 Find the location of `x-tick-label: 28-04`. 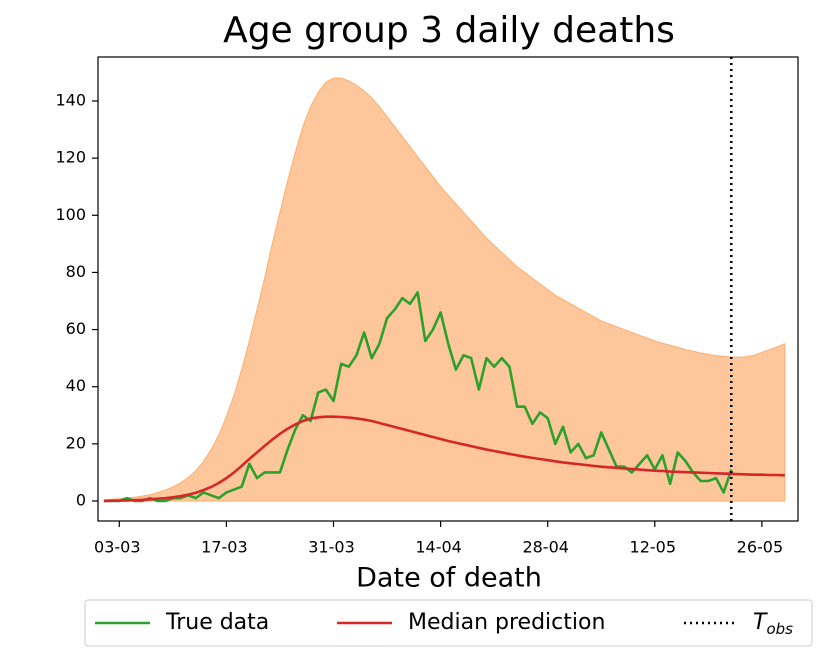

x-tick-label: 28-04 is located at coordinates (545, 547).